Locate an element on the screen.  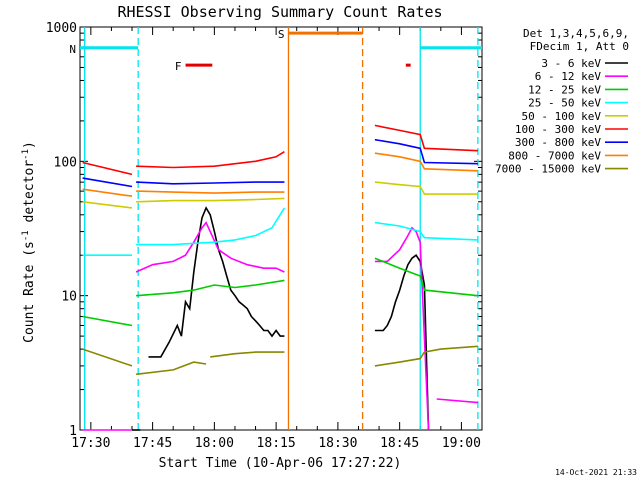
x-tick-label: 19:00 is located at coordinates (461, 443).